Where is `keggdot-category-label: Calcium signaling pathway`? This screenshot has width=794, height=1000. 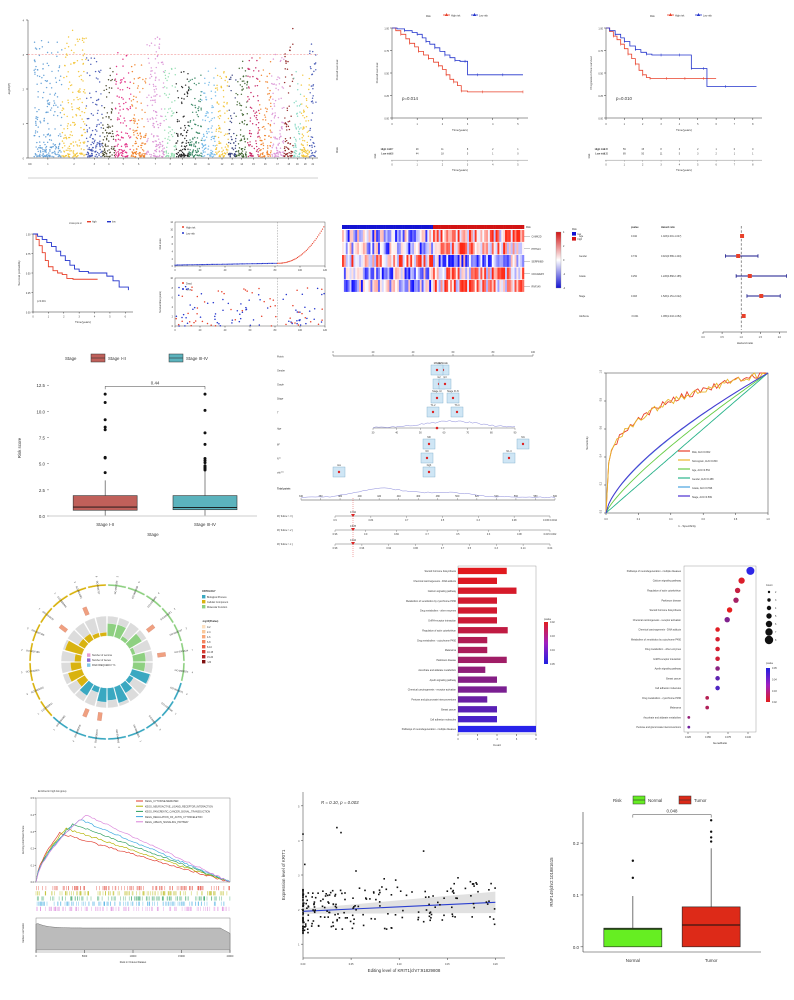
keggdot-category-label: Calcium signaling pathway is located at coordinates (667, 581).